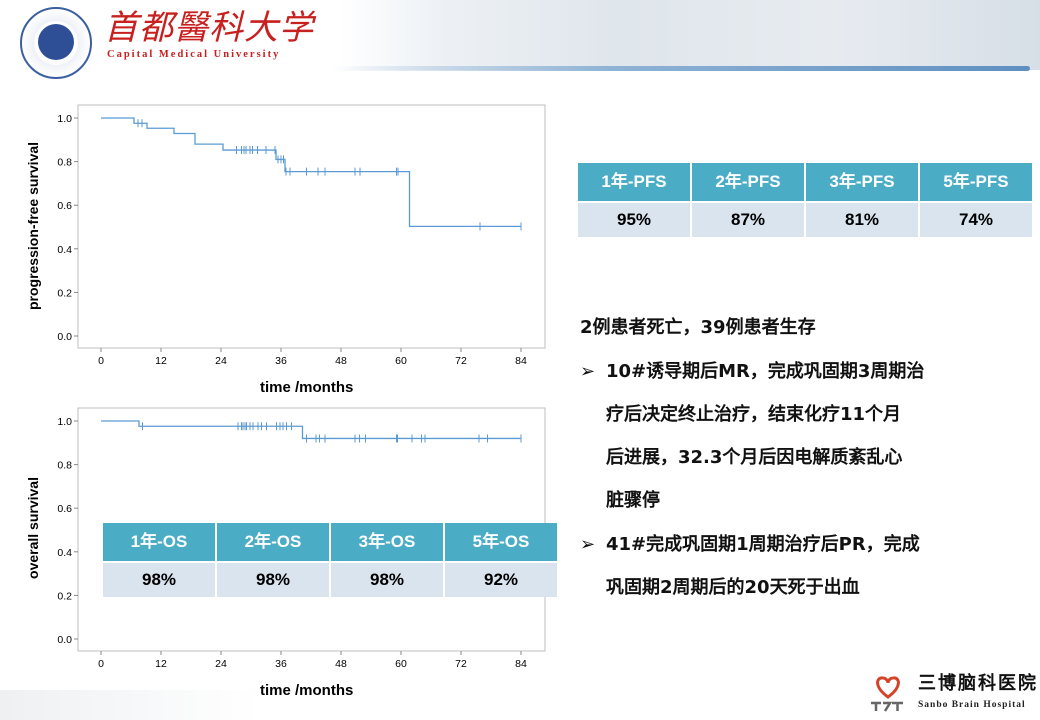 The width and height of the screenshot is (1040, 720). Describe the element at coordinates (976, 219) in the screenshot. I see `pfs-value-5y: 74%` at that location.